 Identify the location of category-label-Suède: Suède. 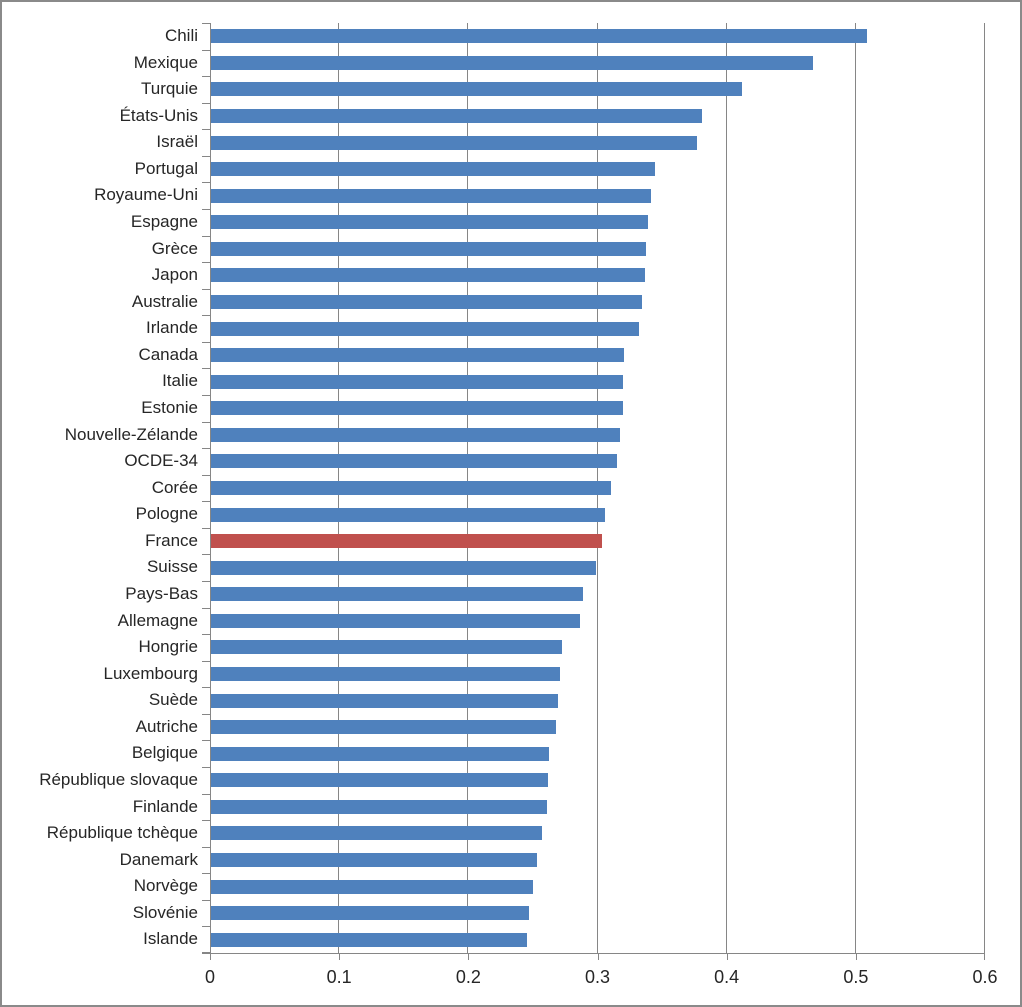
(173, 700).